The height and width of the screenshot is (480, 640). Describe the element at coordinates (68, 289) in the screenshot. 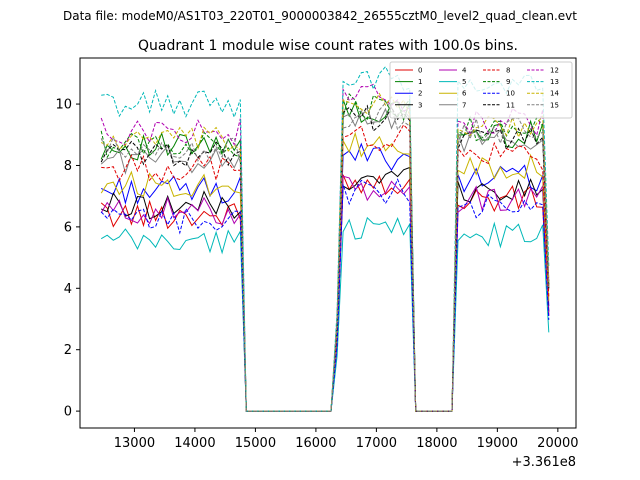

I see `y-tick-label: 4` at that location.